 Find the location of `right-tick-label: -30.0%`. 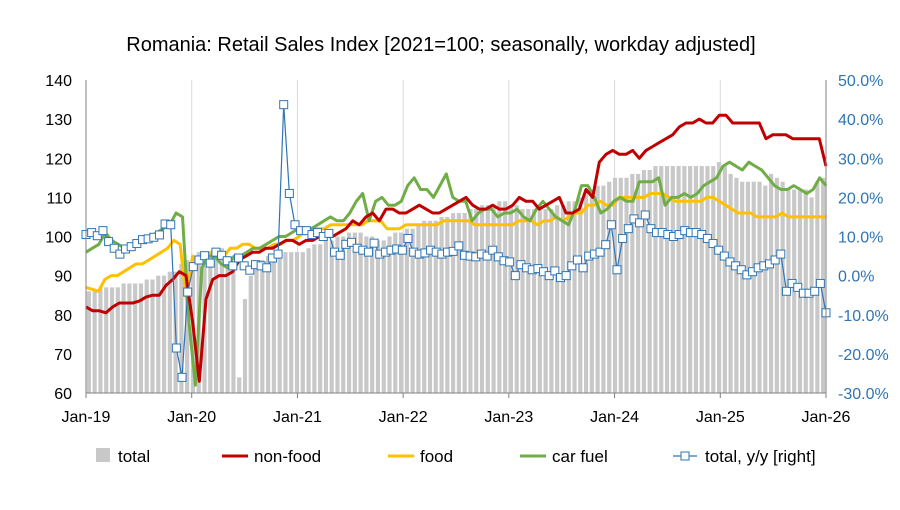

right-tick-label: -30.0% is located at coordinates (863, 394).